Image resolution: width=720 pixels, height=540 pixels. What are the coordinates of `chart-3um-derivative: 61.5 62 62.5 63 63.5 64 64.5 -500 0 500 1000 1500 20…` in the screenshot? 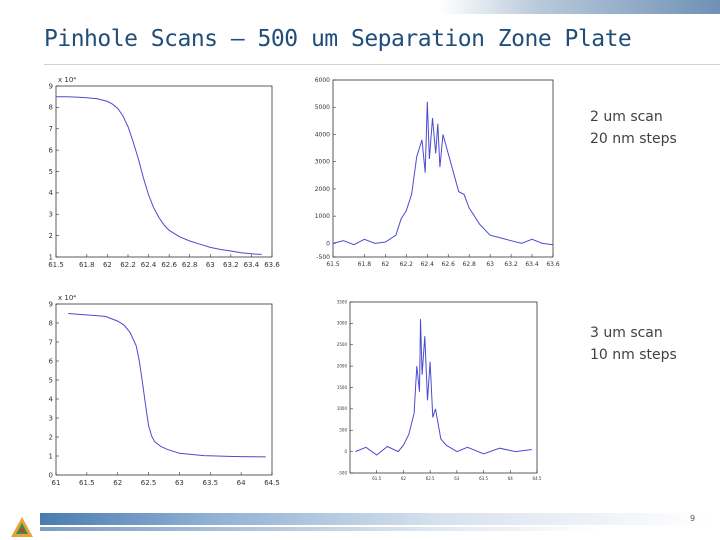 It's located at (439, 390).